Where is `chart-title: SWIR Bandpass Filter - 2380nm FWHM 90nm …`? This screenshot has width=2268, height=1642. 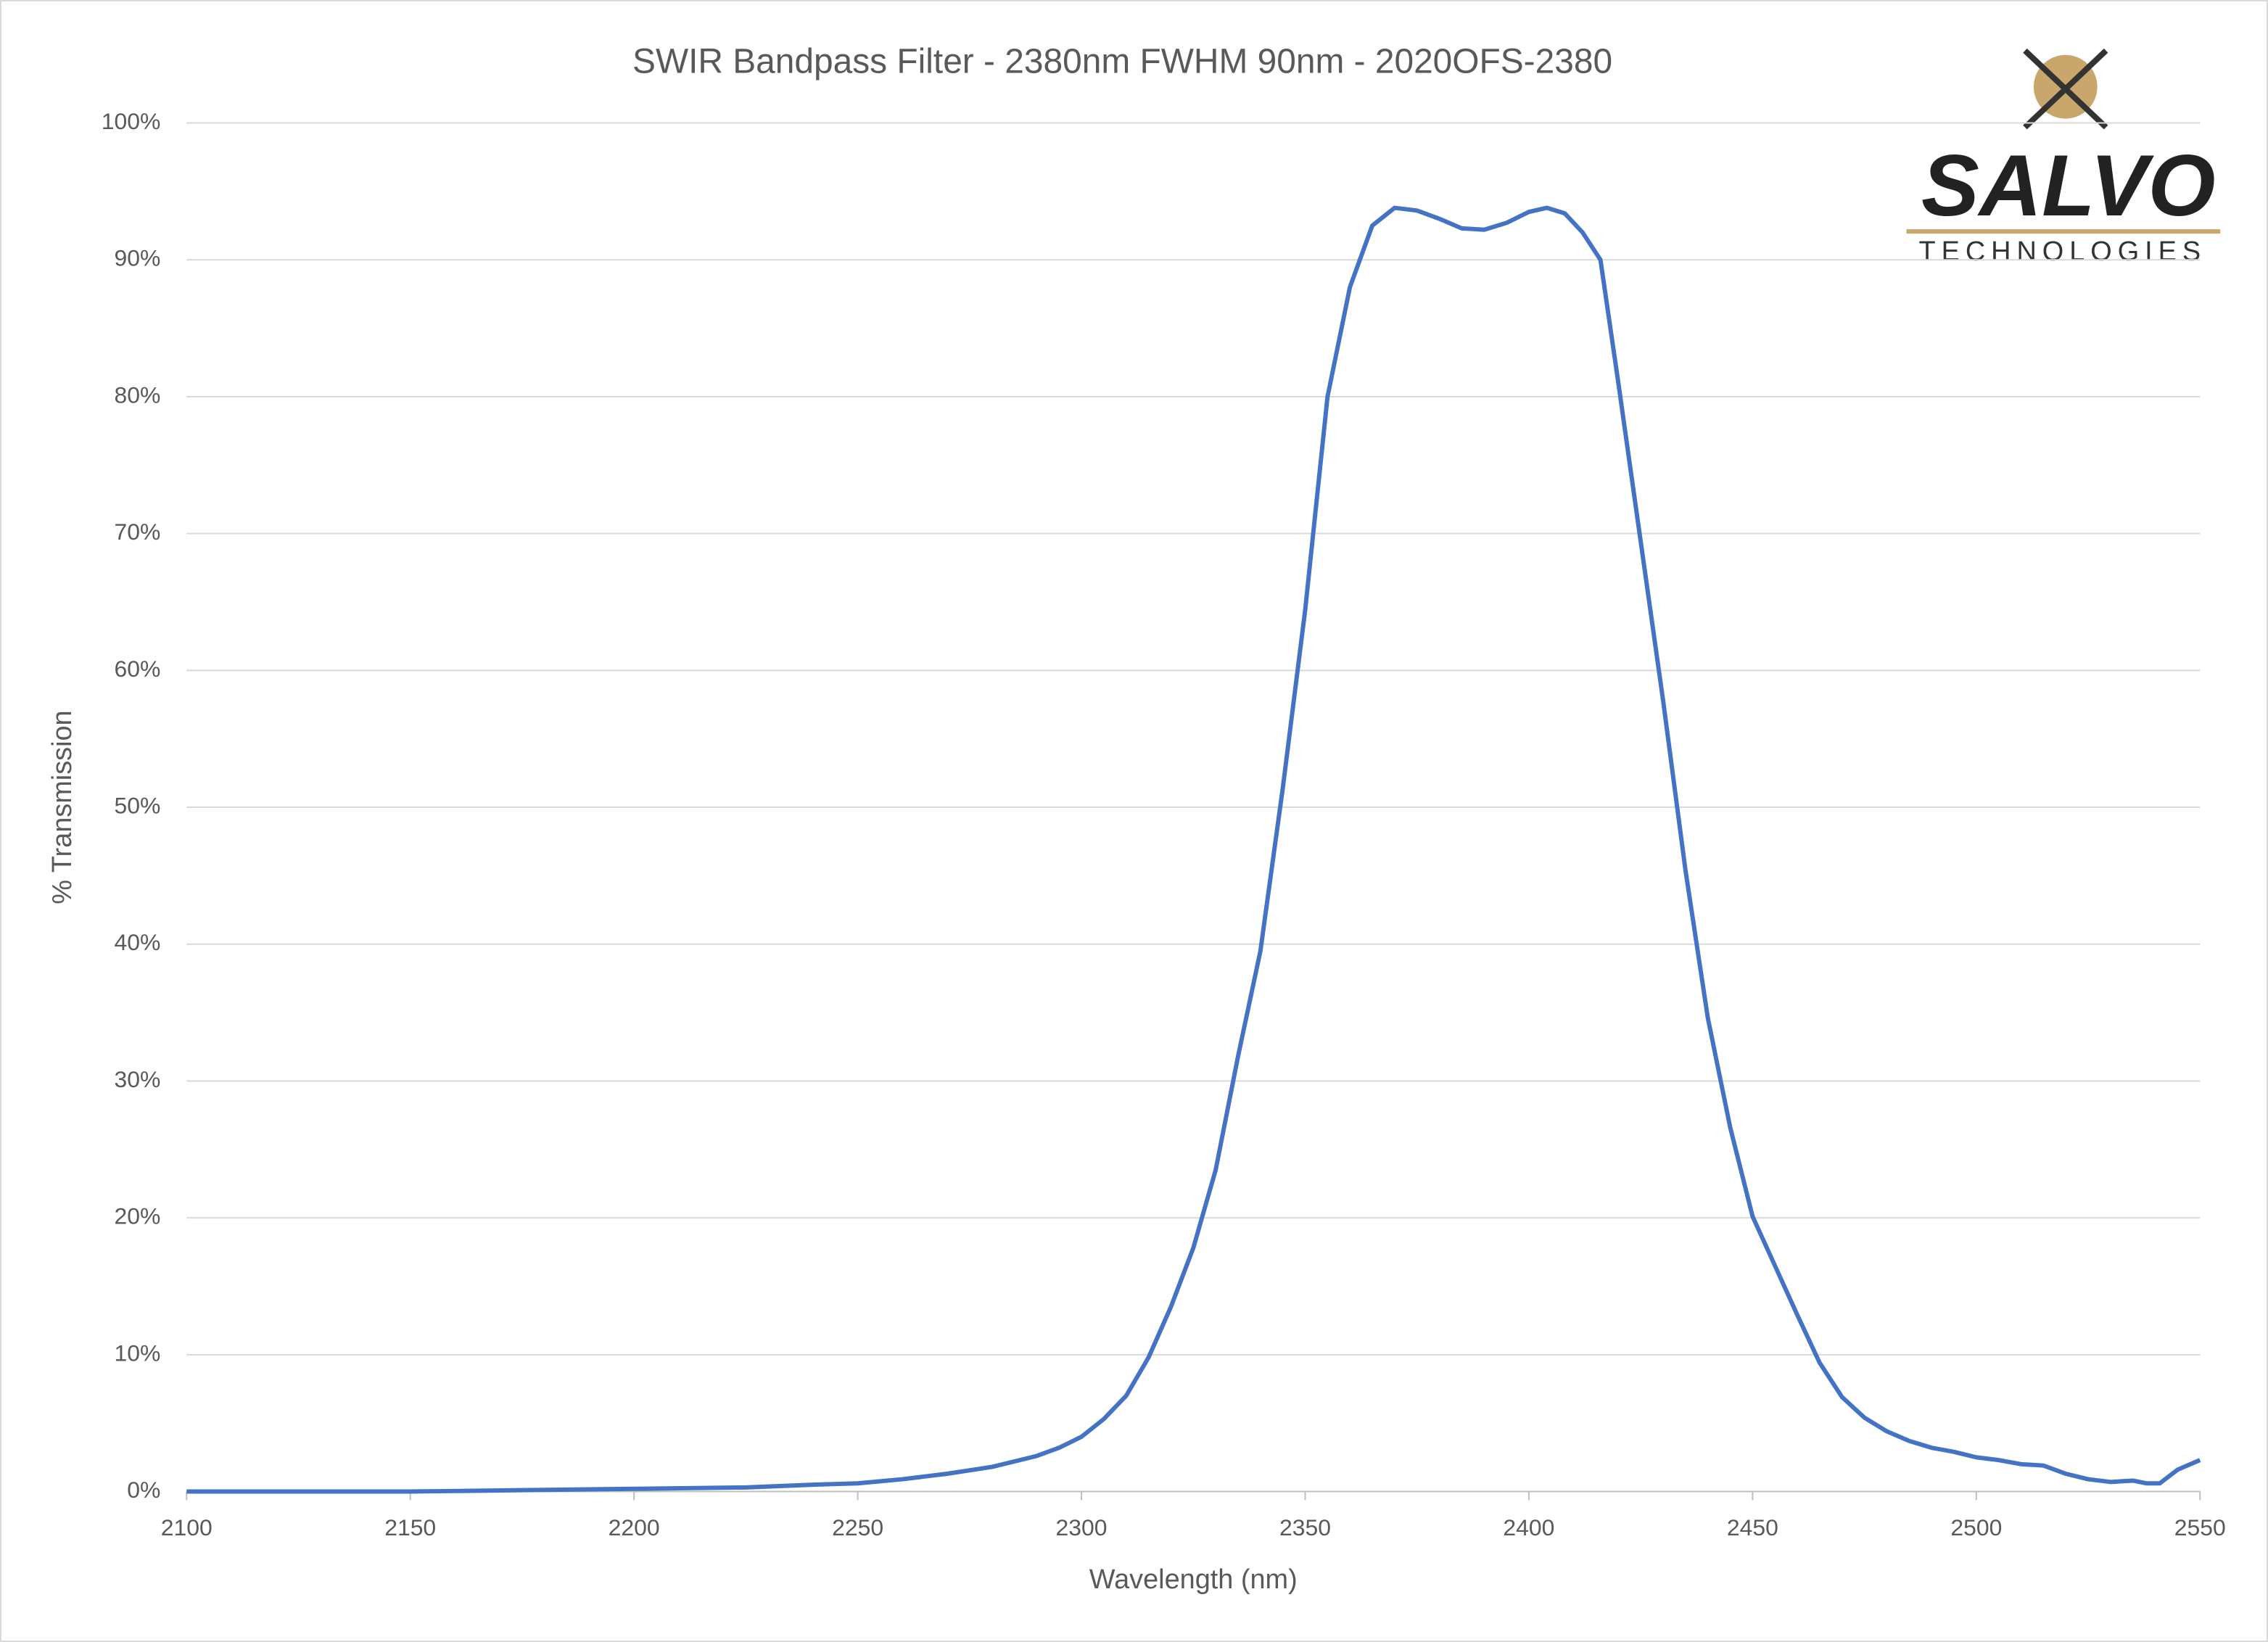 chart-title: SWIR Bandpass Filter - 2380nm FWHM 90nm … is located at coordinates (1122, 62).